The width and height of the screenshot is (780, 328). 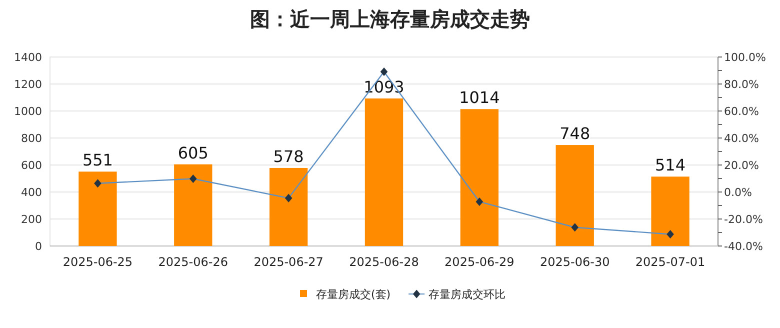 I want to click on data-label: 551, so click(x=97, y=160).